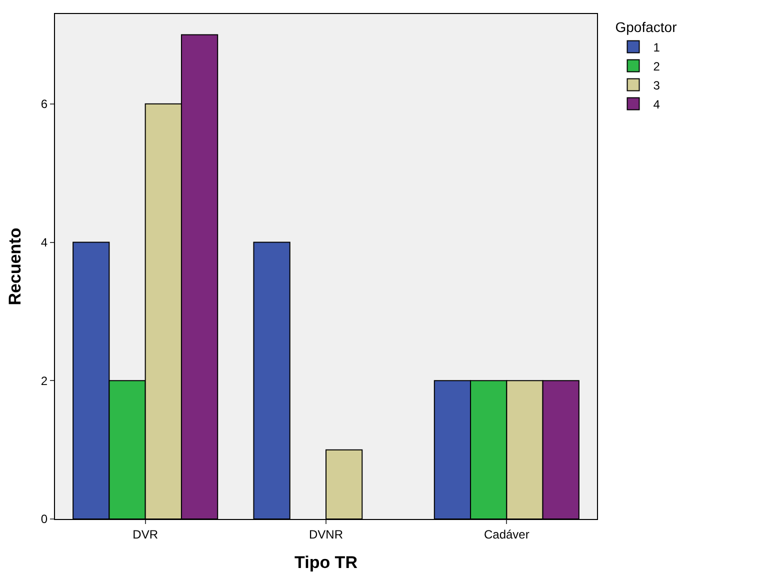  Describe the element at coordinates (646, 27) in the screenshot. I see `legend-title: Gpofactor` at that location.